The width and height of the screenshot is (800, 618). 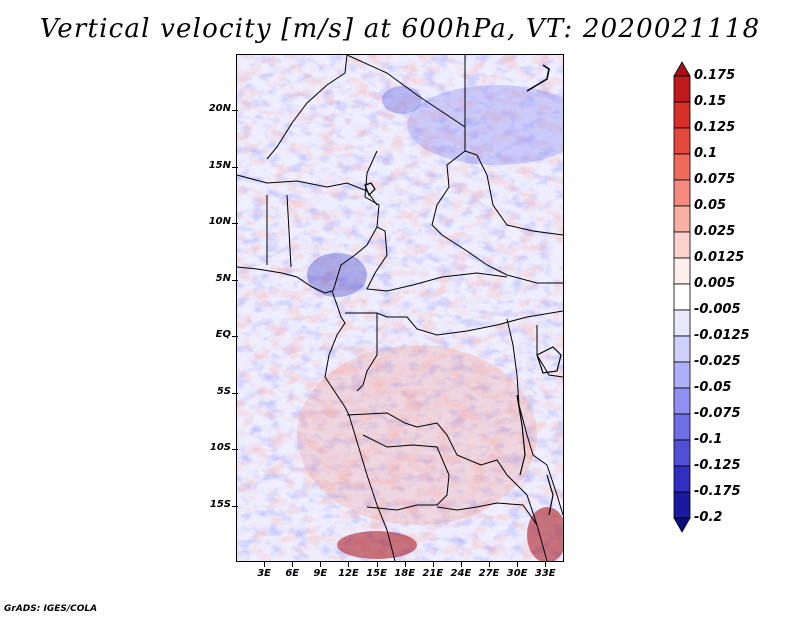 What do you see at coordinates (715, 231) in the screenshot?
I see `colorbar-level-label: 0.025` at bounding box center [715, 231].